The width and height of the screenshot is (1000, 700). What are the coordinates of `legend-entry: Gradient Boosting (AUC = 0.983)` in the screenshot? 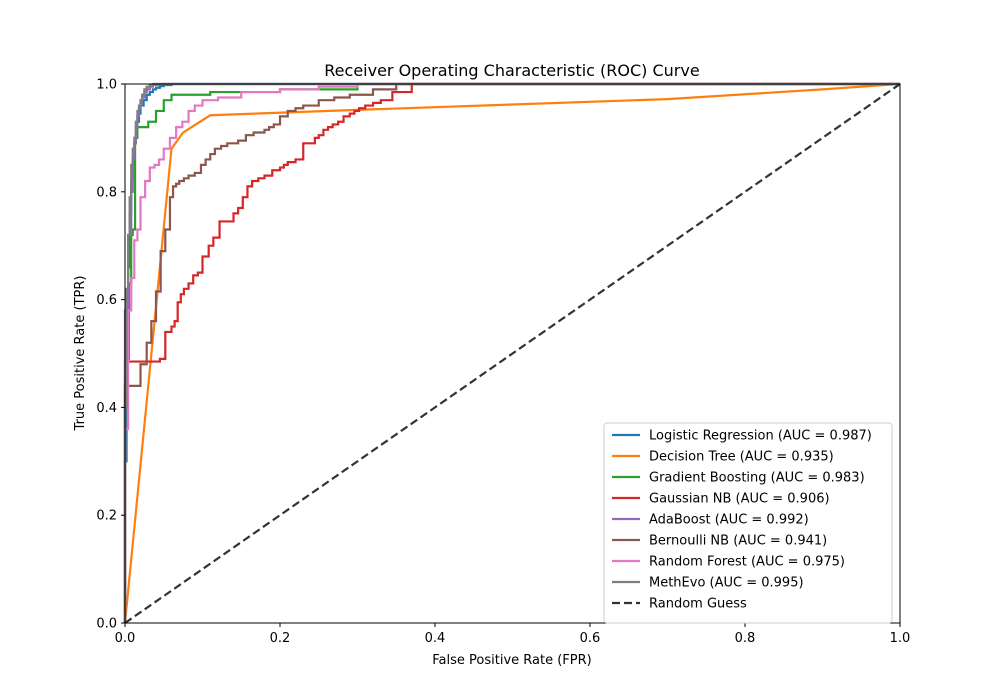 It's located at (757, 478).